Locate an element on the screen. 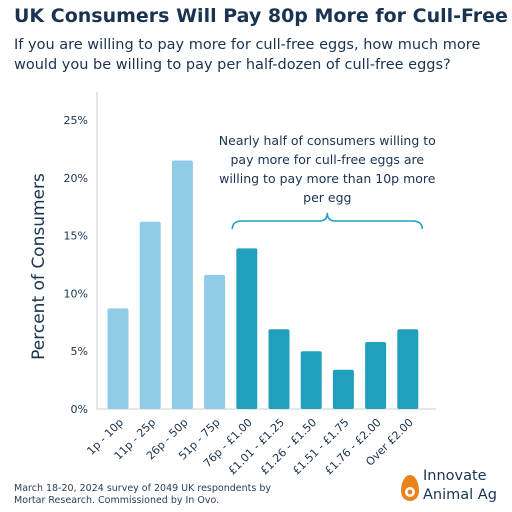  brand-logo: Innovate Animal Ag is located at coordinates (455, 488).